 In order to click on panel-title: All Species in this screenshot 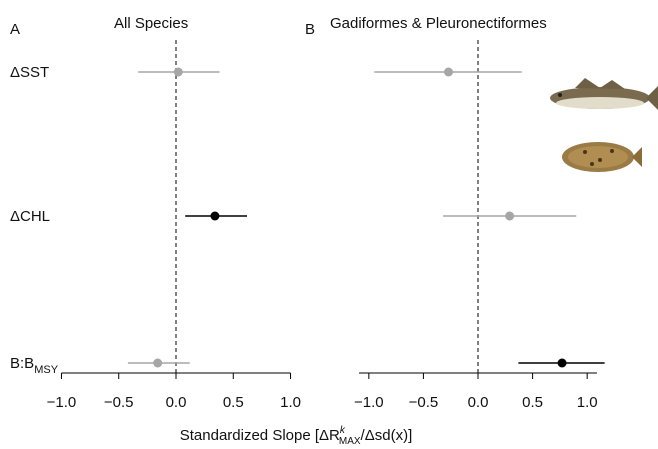, I will do `click(151, 23)`.